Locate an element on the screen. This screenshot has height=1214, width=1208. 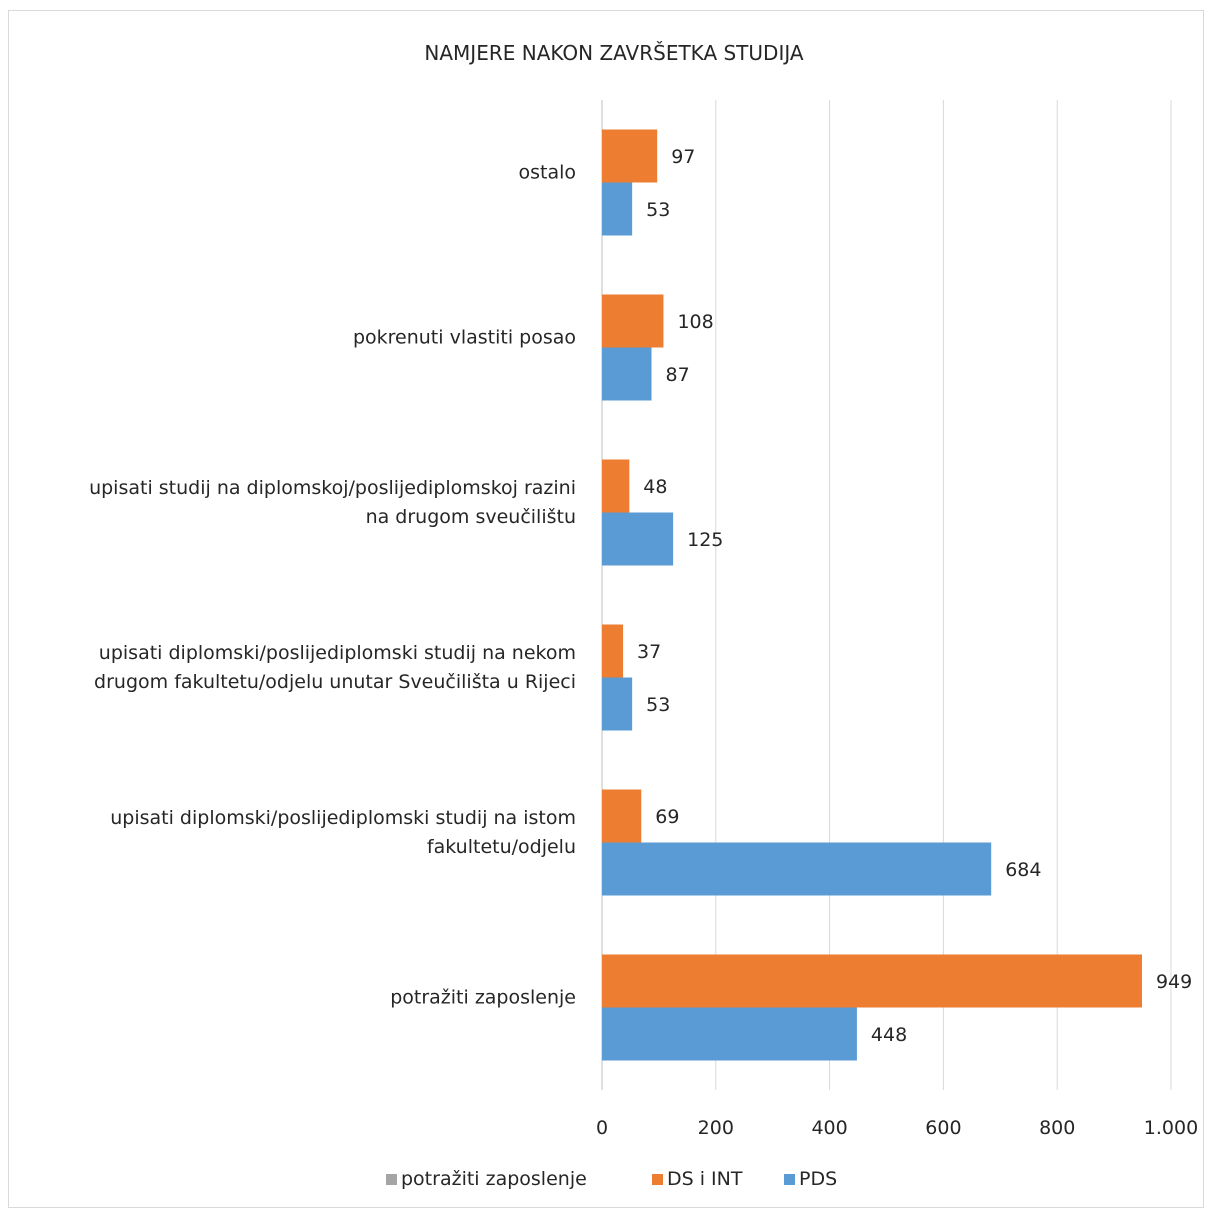
data-label: 125 is located at coordinates (705, 540).